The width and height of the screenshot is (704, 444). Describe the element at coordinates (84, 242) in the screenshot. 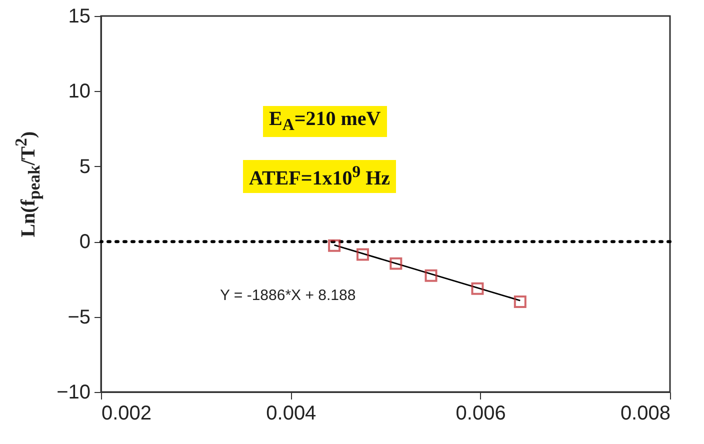

I see `y-tick-label: 0` at that location.